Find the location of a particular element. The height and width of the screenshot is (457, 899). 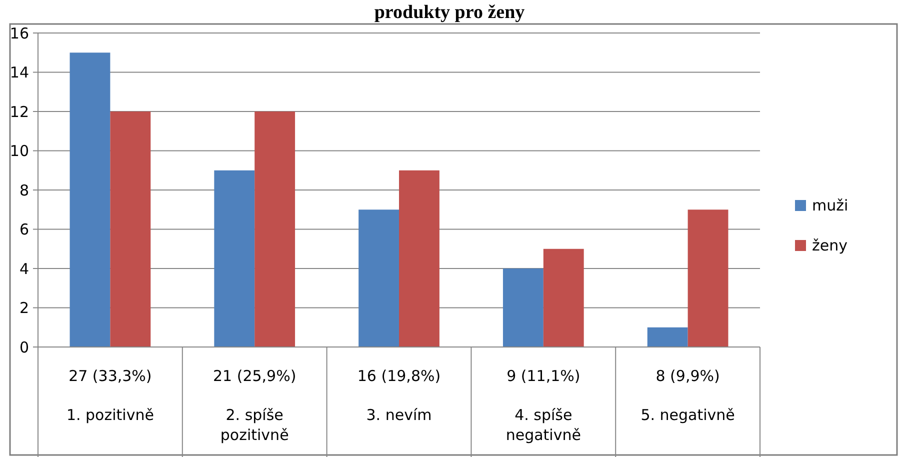

x-tick-label: 4. spíše negativně is located at coordinates (543, 425).